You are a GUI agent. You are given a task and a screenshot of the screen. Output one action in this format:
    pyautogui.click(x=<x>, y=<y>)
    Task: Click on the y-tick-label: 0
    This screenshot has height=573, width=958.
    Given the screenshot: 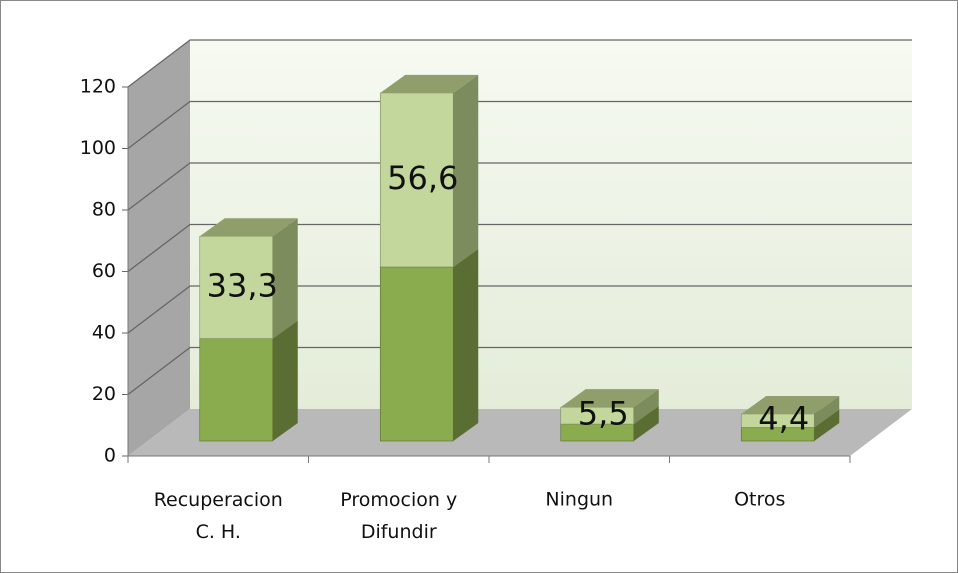 What is the action you would take?
    pyautogui.click(x=110, y=456)
    